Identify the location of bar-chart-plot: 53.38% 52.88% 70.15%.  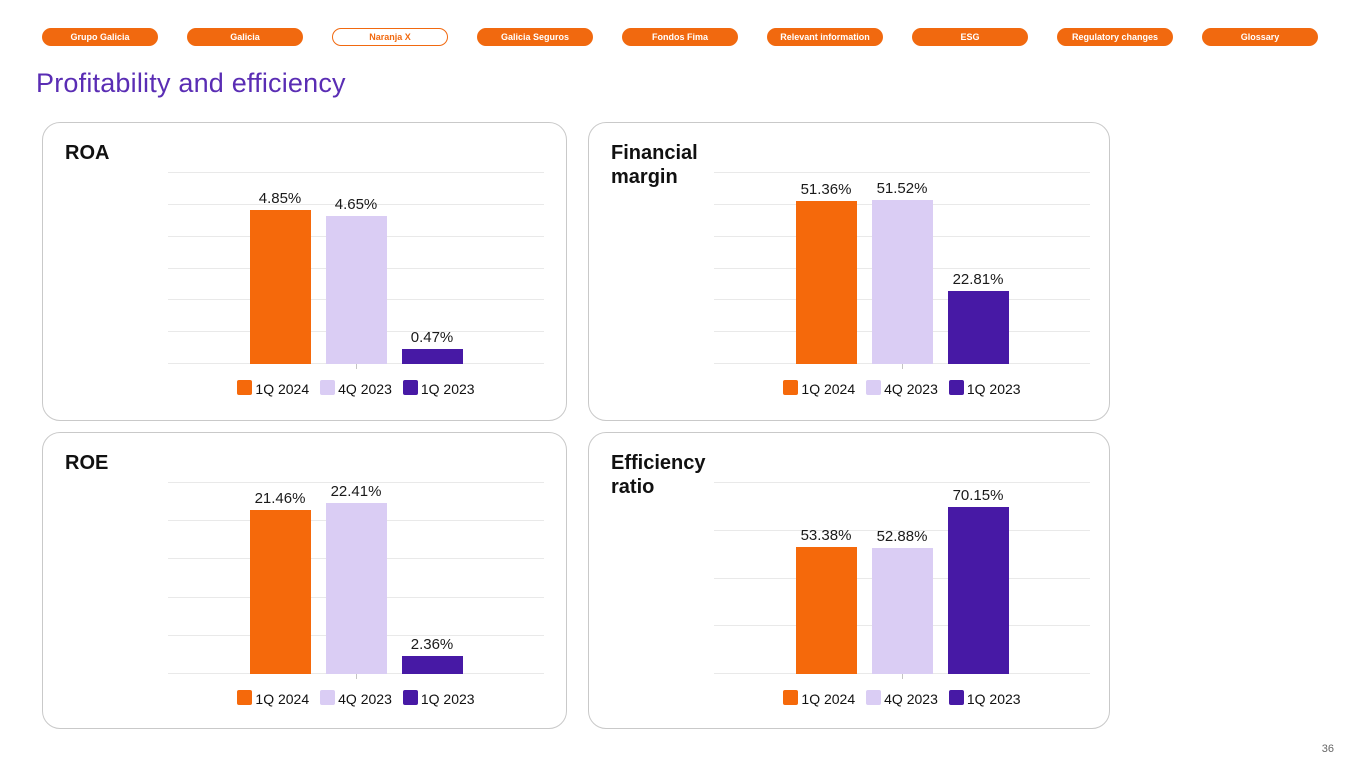
(902, 580).